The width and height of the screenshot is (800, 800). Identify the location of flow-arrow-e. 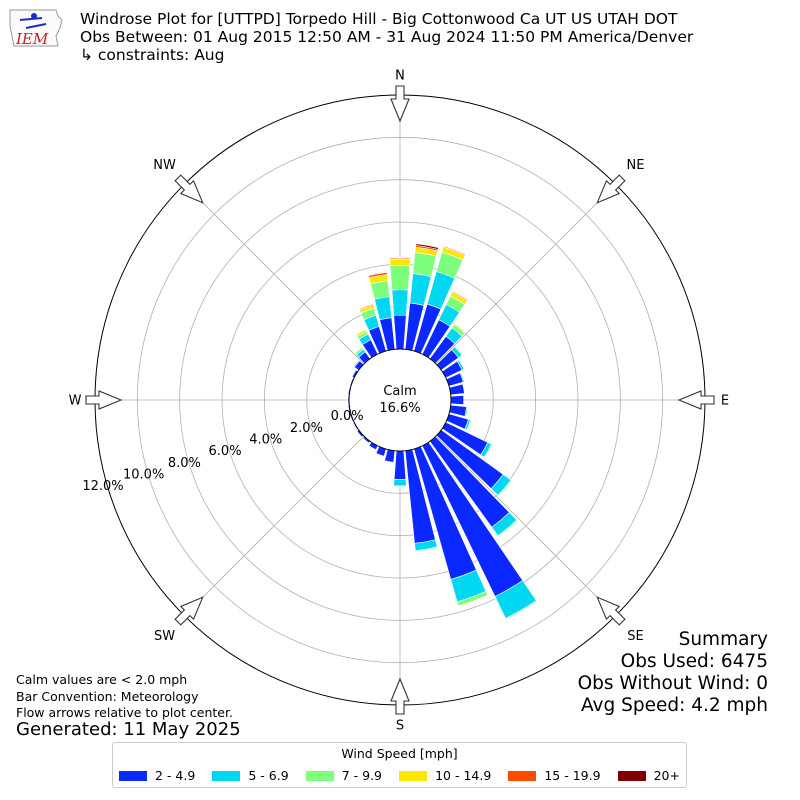
(696, 400).